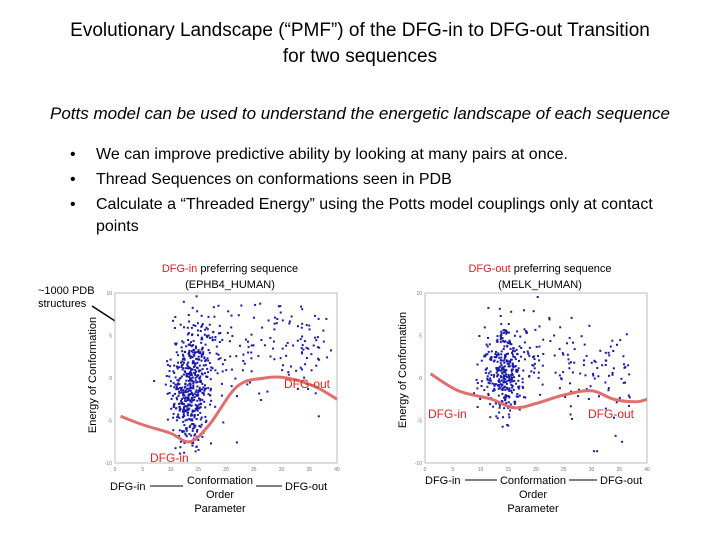  What do you see at coordinates (229, 409) in the screenshot?
I see `left-energy-curve` at bounding box center [229, 409].